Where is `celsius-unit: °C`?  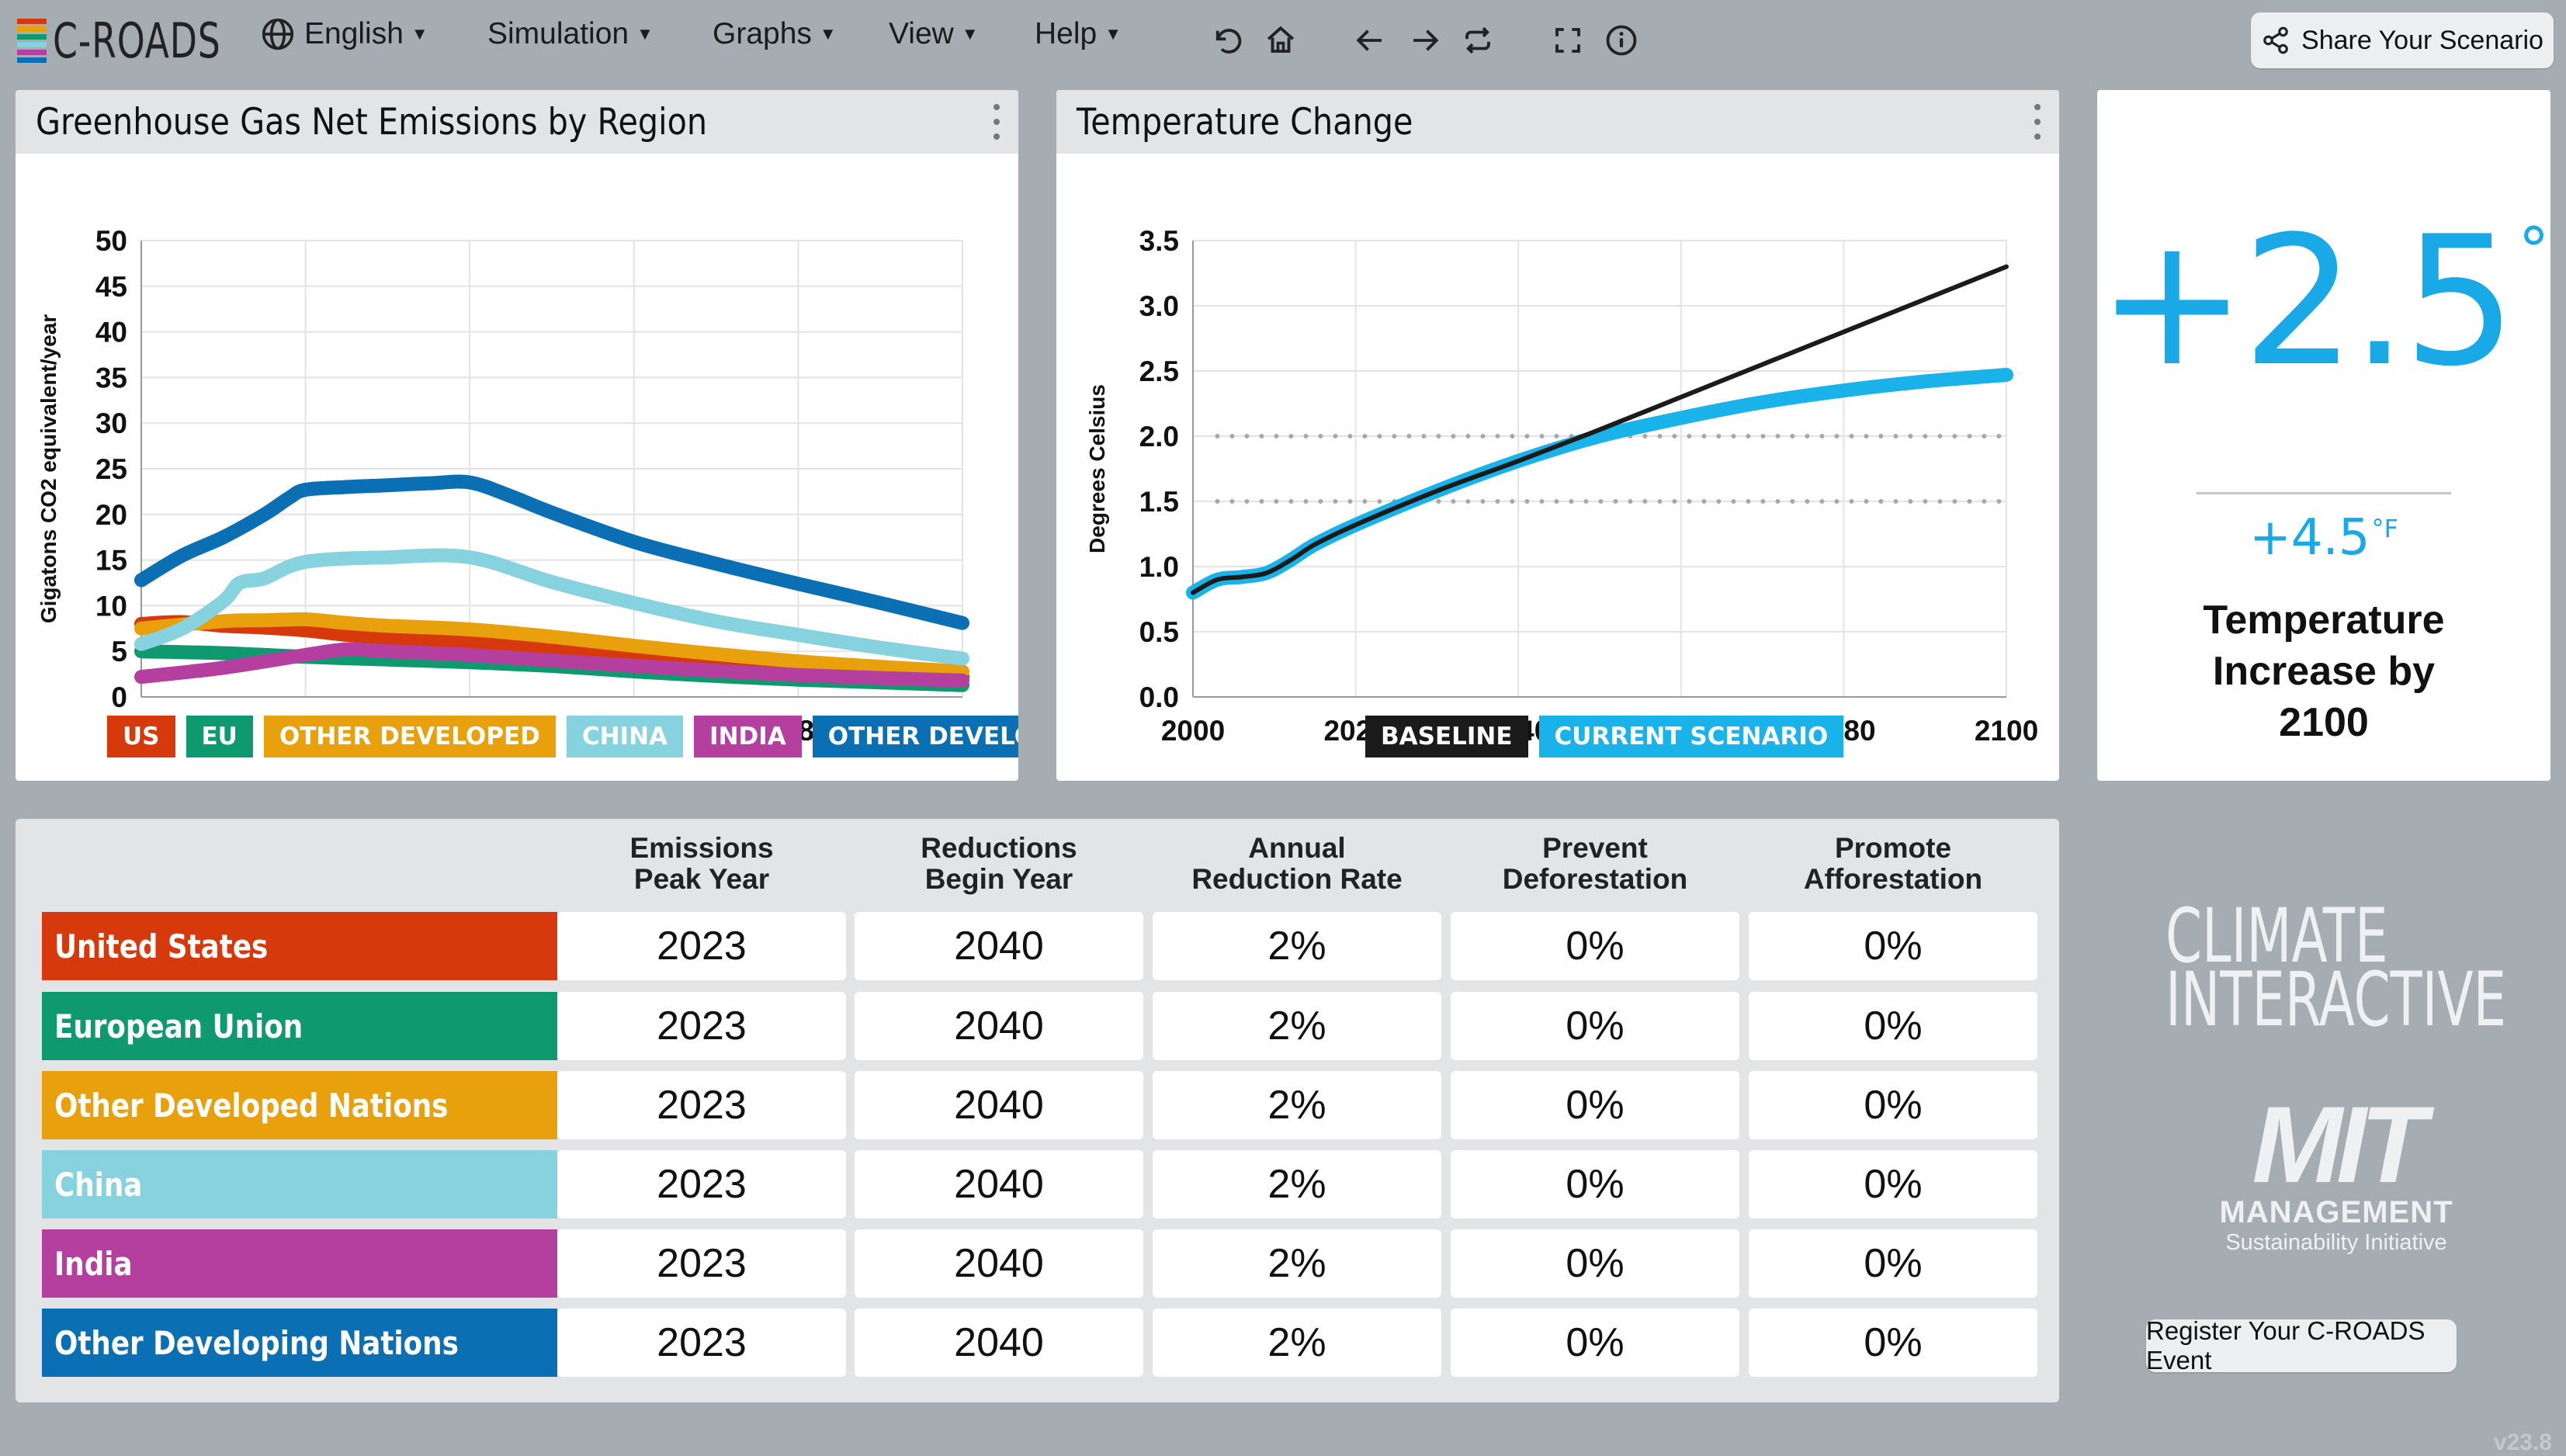 celsius-unit: °C is located at coordinates (2534, 250).